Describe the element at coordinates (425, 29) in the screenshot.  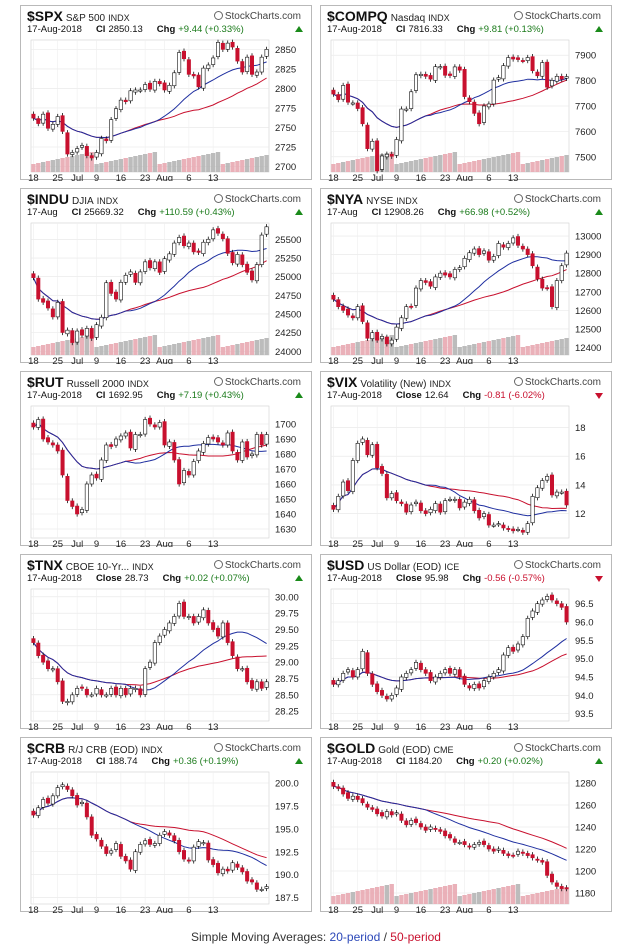
I see `close-value: 7816.33` at that location.